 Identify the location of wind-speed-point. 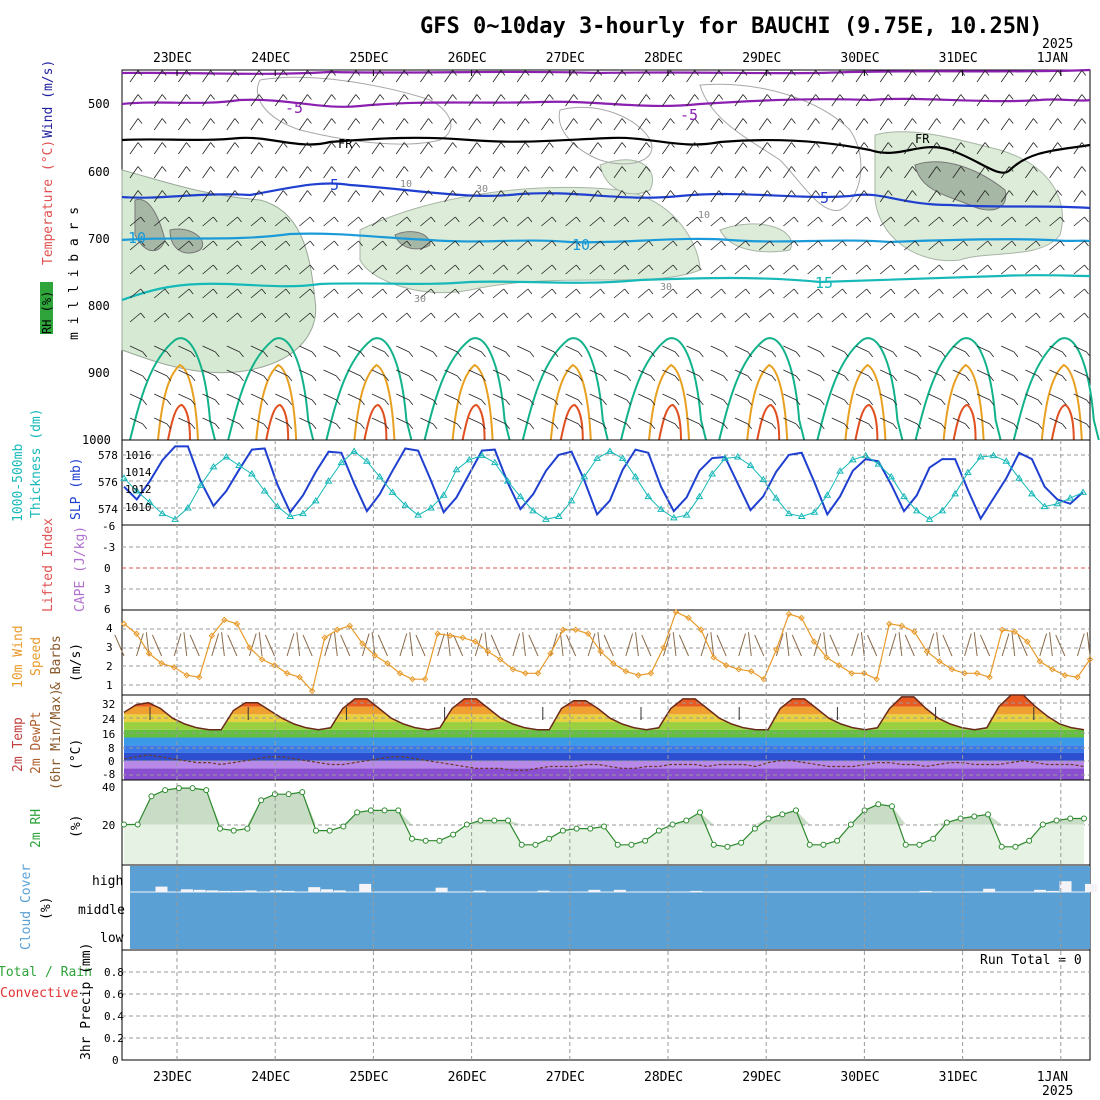
(525, 673).